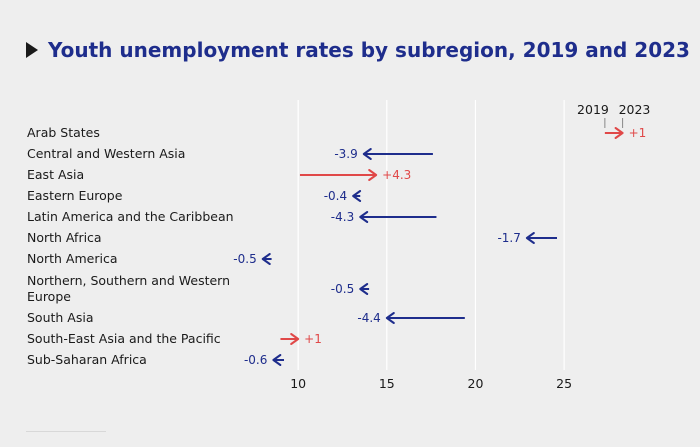 The height and width of the screenshot is (447, 700). What do you see at coordinates (368, 318) in the screenshot?
I see `arrow-value-label: -4.4` at bounding box center [368, 318].